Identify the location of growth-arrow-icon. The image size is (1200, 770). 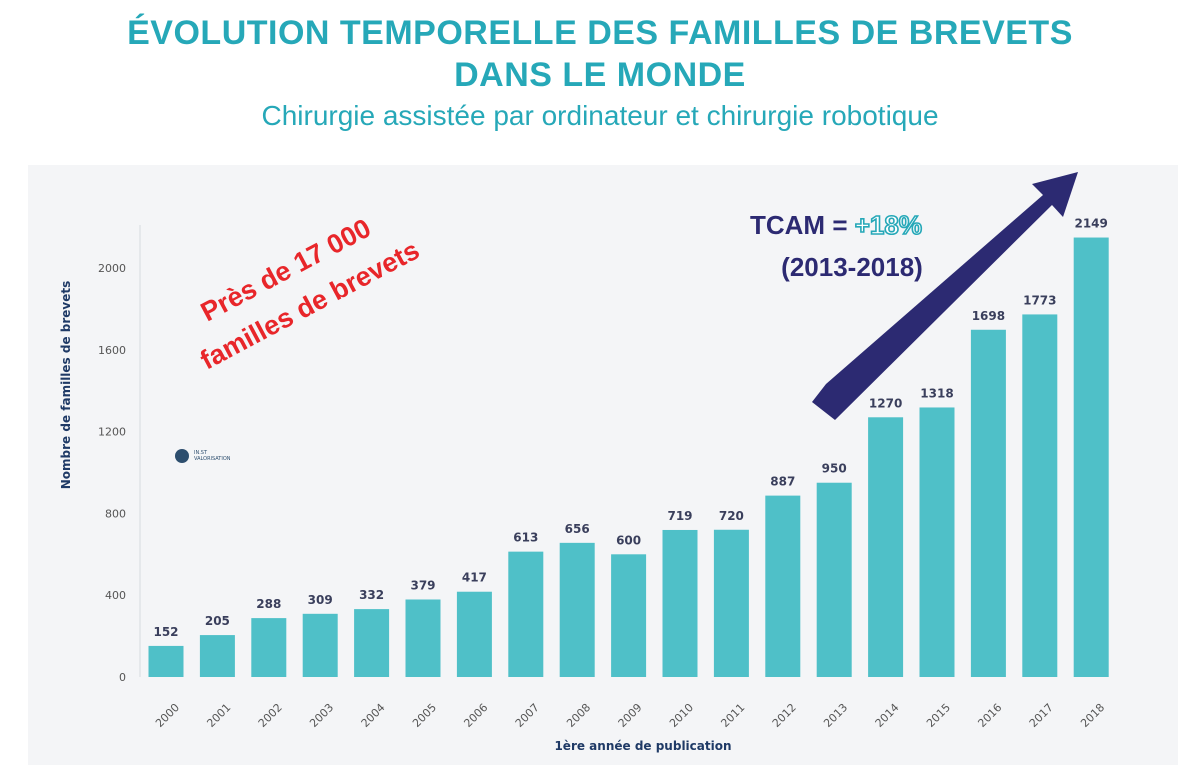
(945, 296).